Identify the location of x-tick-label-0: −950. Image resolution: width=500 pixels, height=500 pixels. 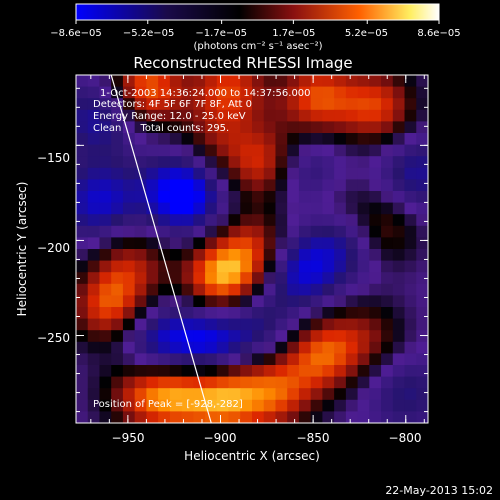
(128, 438).